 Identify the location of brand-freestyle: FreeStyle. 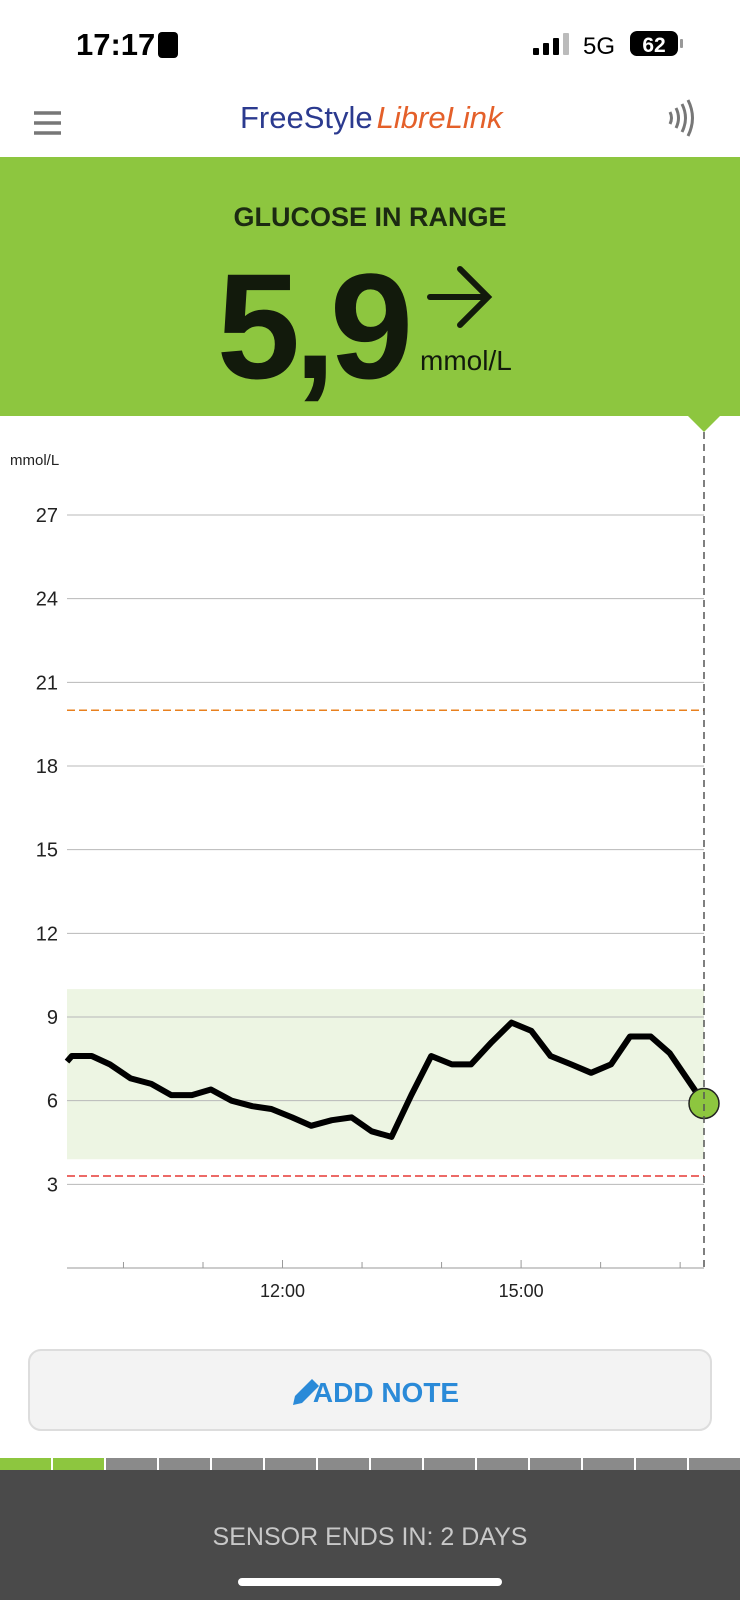
(306, 117).